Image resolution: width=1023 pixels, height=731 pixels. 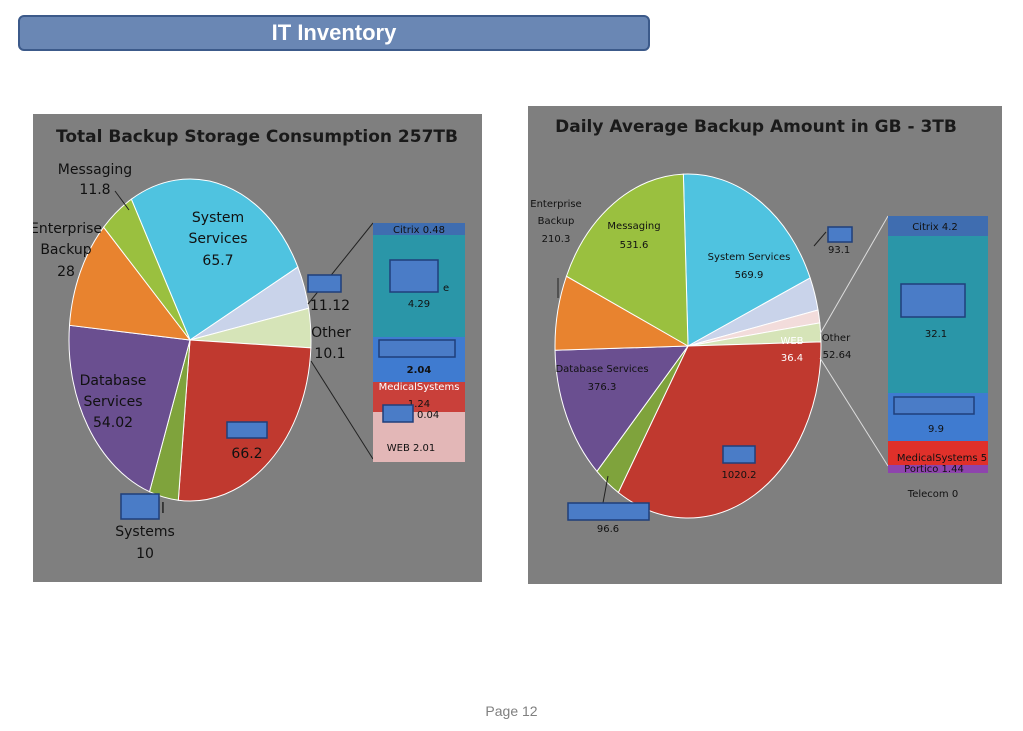 What do you see at coordinates (511, 711) in the screenshot?
I see `page-number: Page 12` at bounding box center [511, 711].